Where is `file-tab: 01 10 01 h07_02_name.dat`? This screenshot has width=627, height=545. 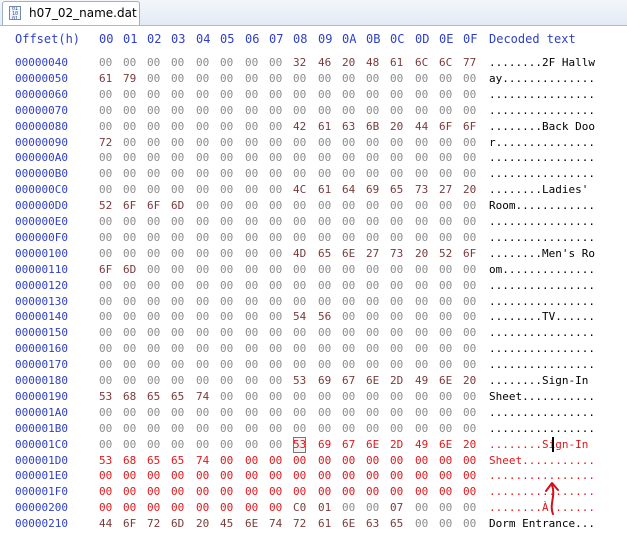
file-tab: 01 10 01 h07_02_name.dat is located at coordinates (71, 13).